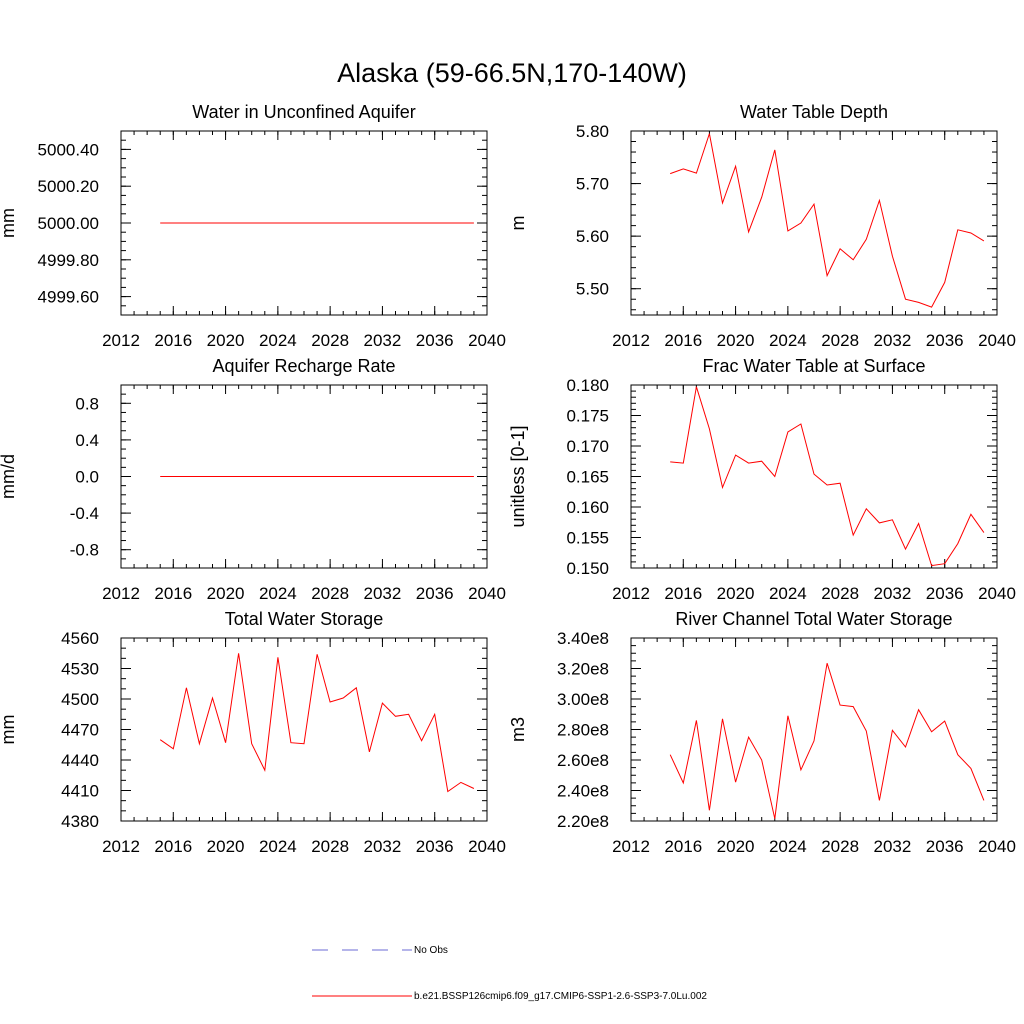 The height and width of the screenshot is (1024, 1024). What do you see at coordinates (583, 791) in the screenshot?
I see `y-tick-label: 2.40e8` at bounding box center [583, 791].